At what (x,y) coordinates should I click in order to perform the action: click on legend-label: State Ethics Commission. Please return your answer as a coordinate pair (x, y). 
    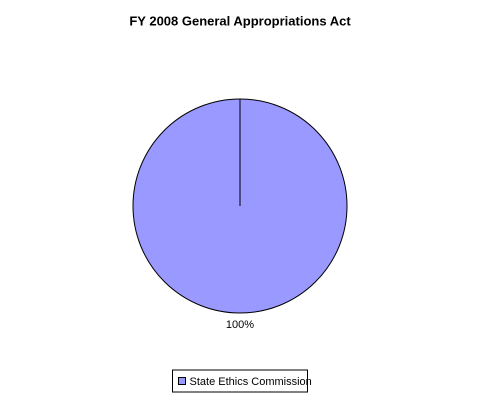
    Looking at the image, I should click on (251, 382).